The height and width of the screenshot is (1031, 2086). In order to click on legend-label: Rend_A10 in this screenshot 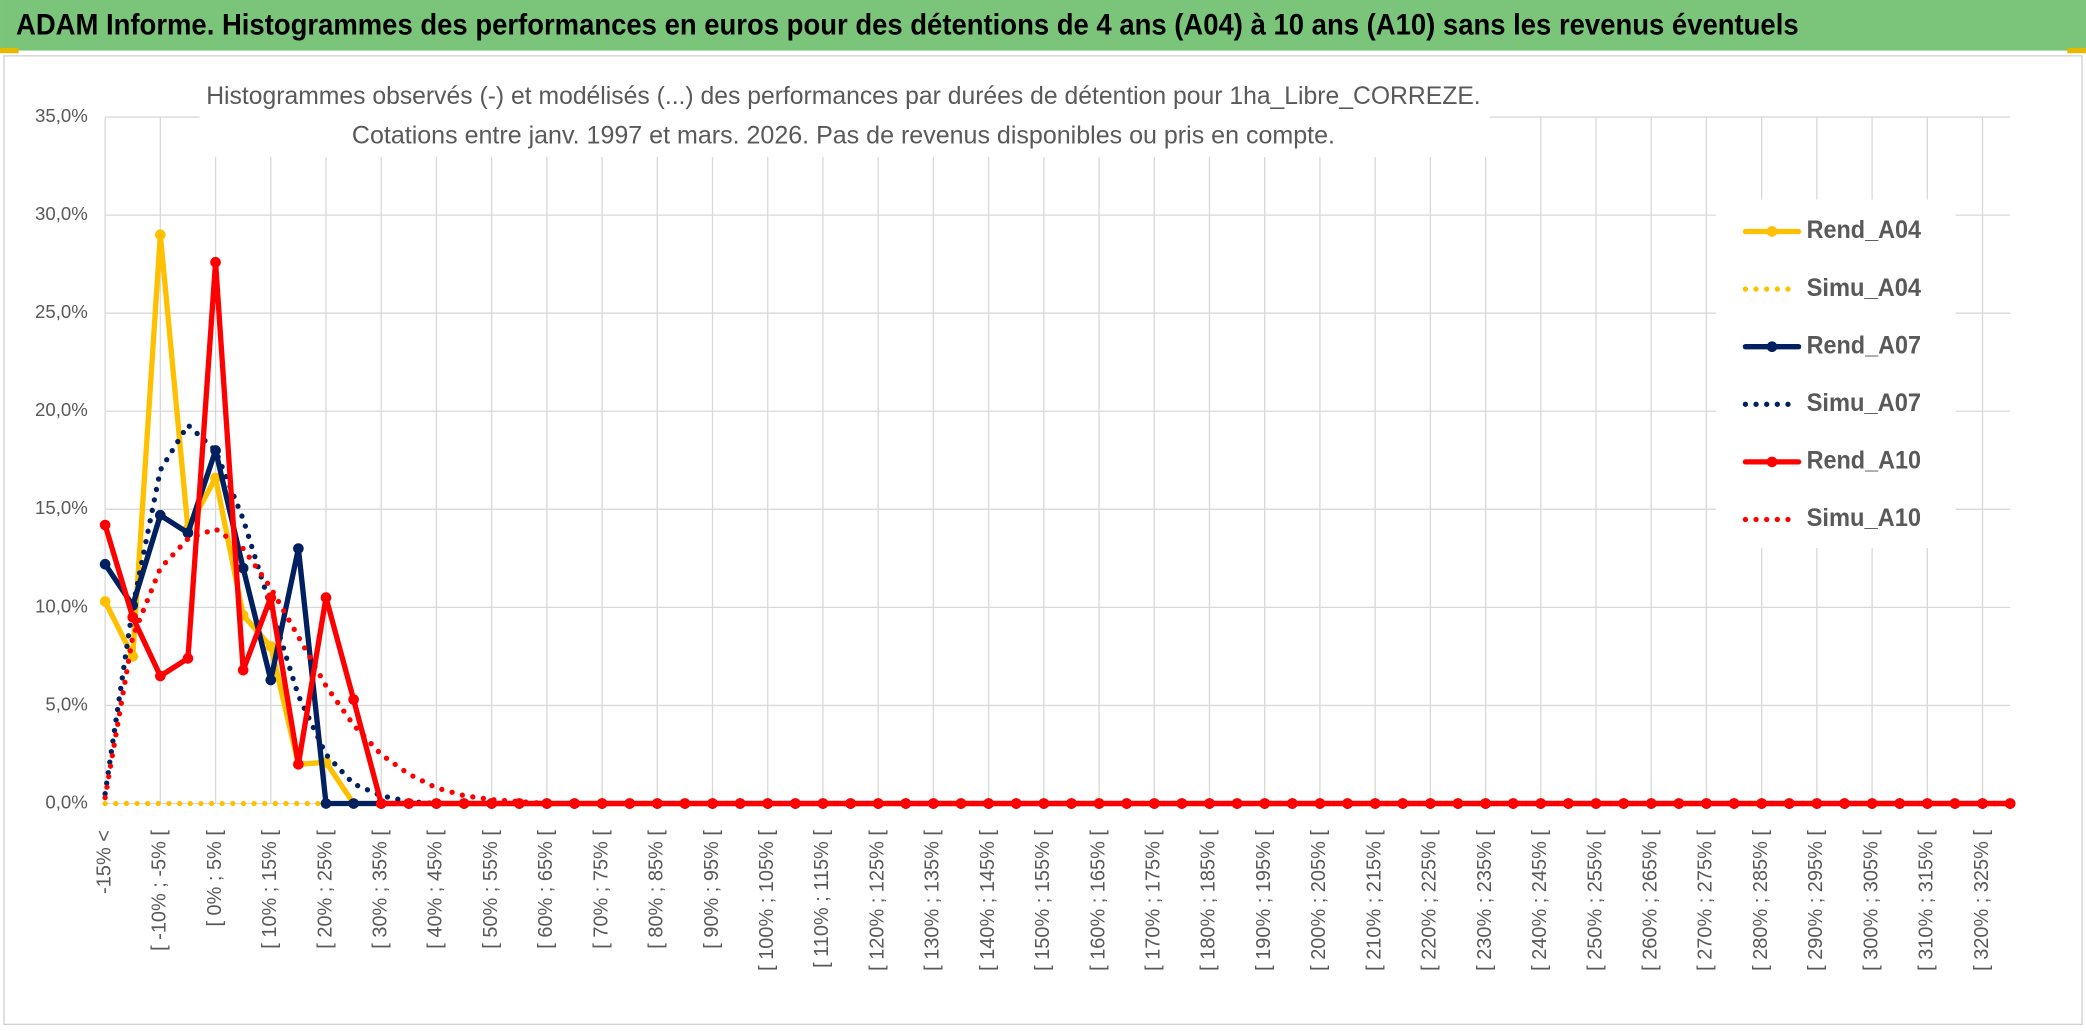, I will do `click(1864, 461)`.